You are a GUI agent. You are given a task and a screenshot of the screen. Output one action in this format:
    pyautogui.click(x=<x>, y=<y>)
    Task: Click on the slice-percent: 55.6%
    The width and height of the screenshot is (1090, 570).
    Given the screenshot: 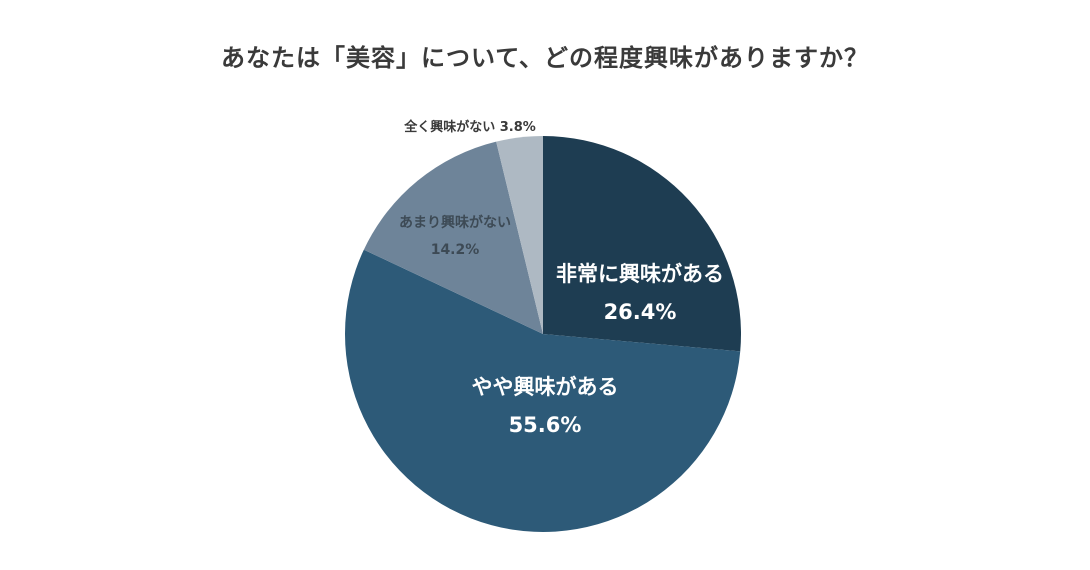 What is the action you would take?
    pyautogui.click(x=545, y=425)
    